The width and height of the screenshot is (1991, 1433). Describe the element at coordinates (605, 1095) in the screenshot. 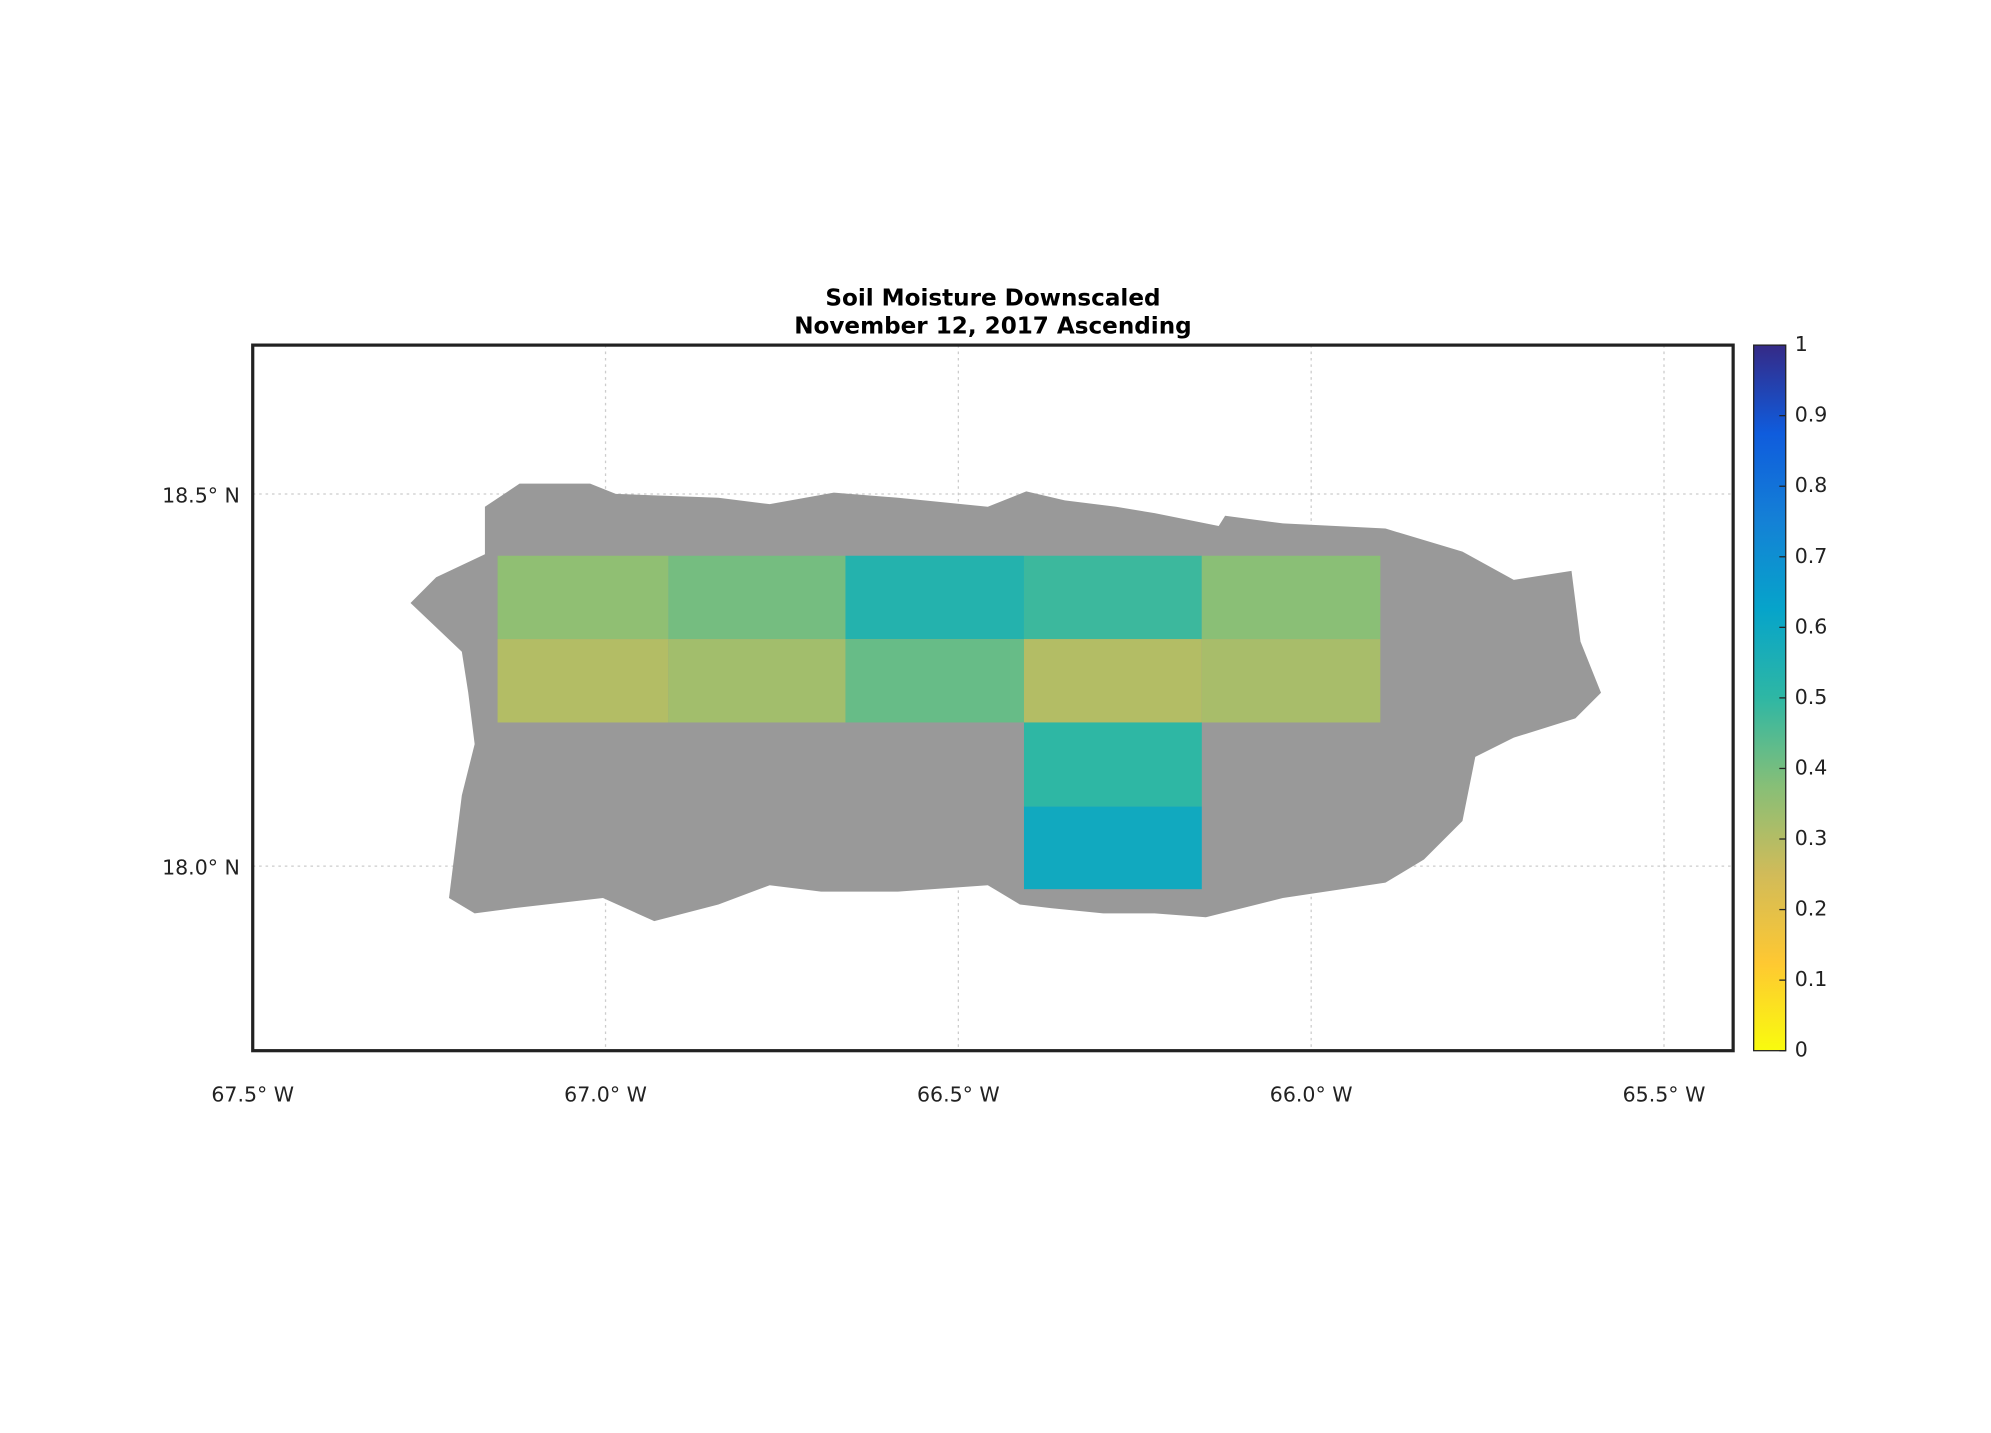

I see `x-tick-label: 67.0° W` at that location.